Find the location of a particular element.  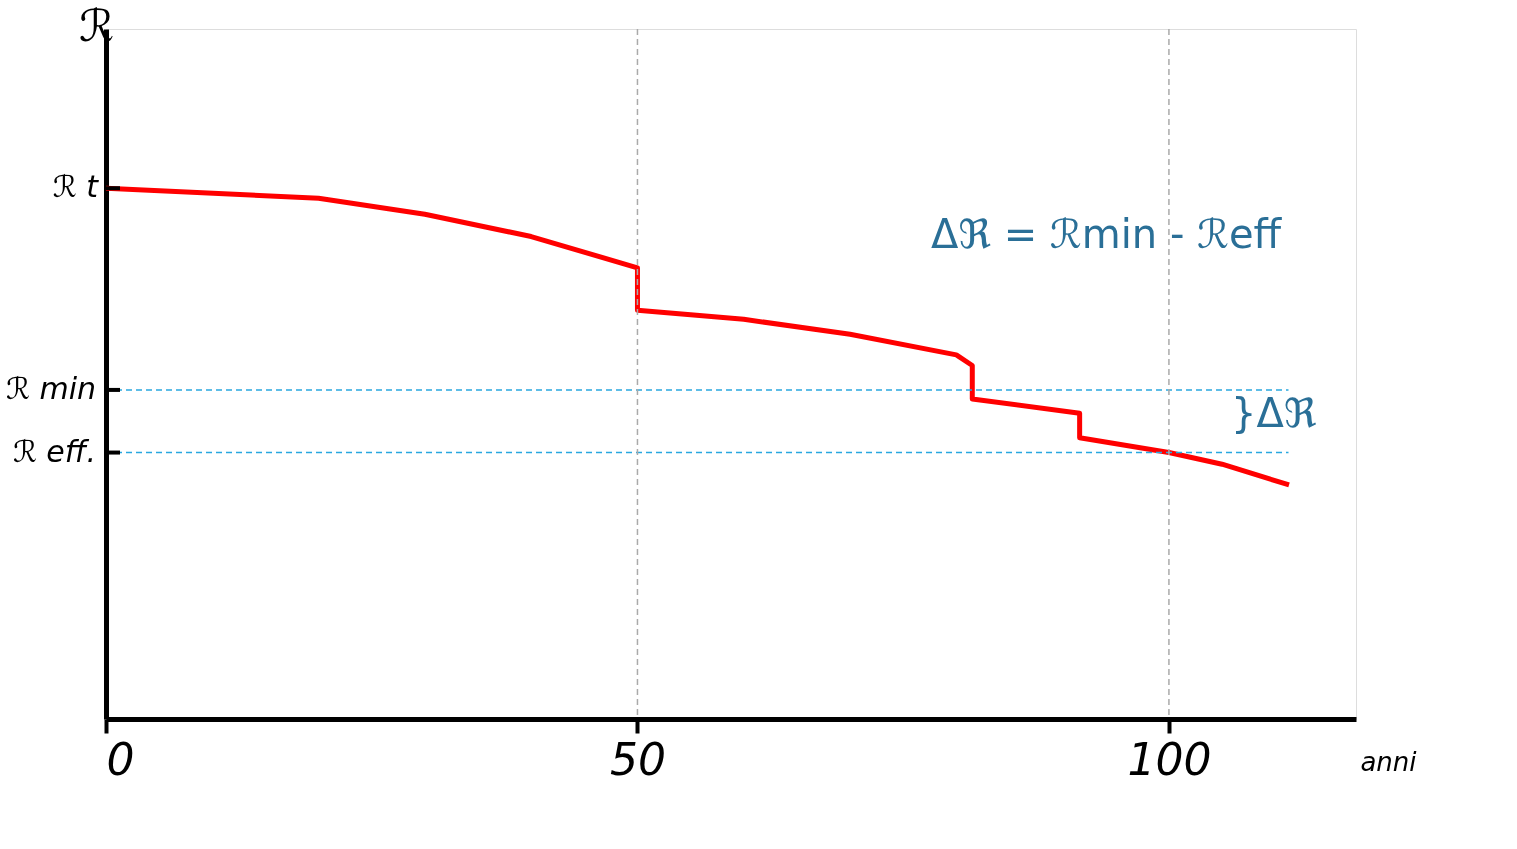

annotation: Δℜ = ℛmin - ℛeff is located at coordinates (1107, 234).